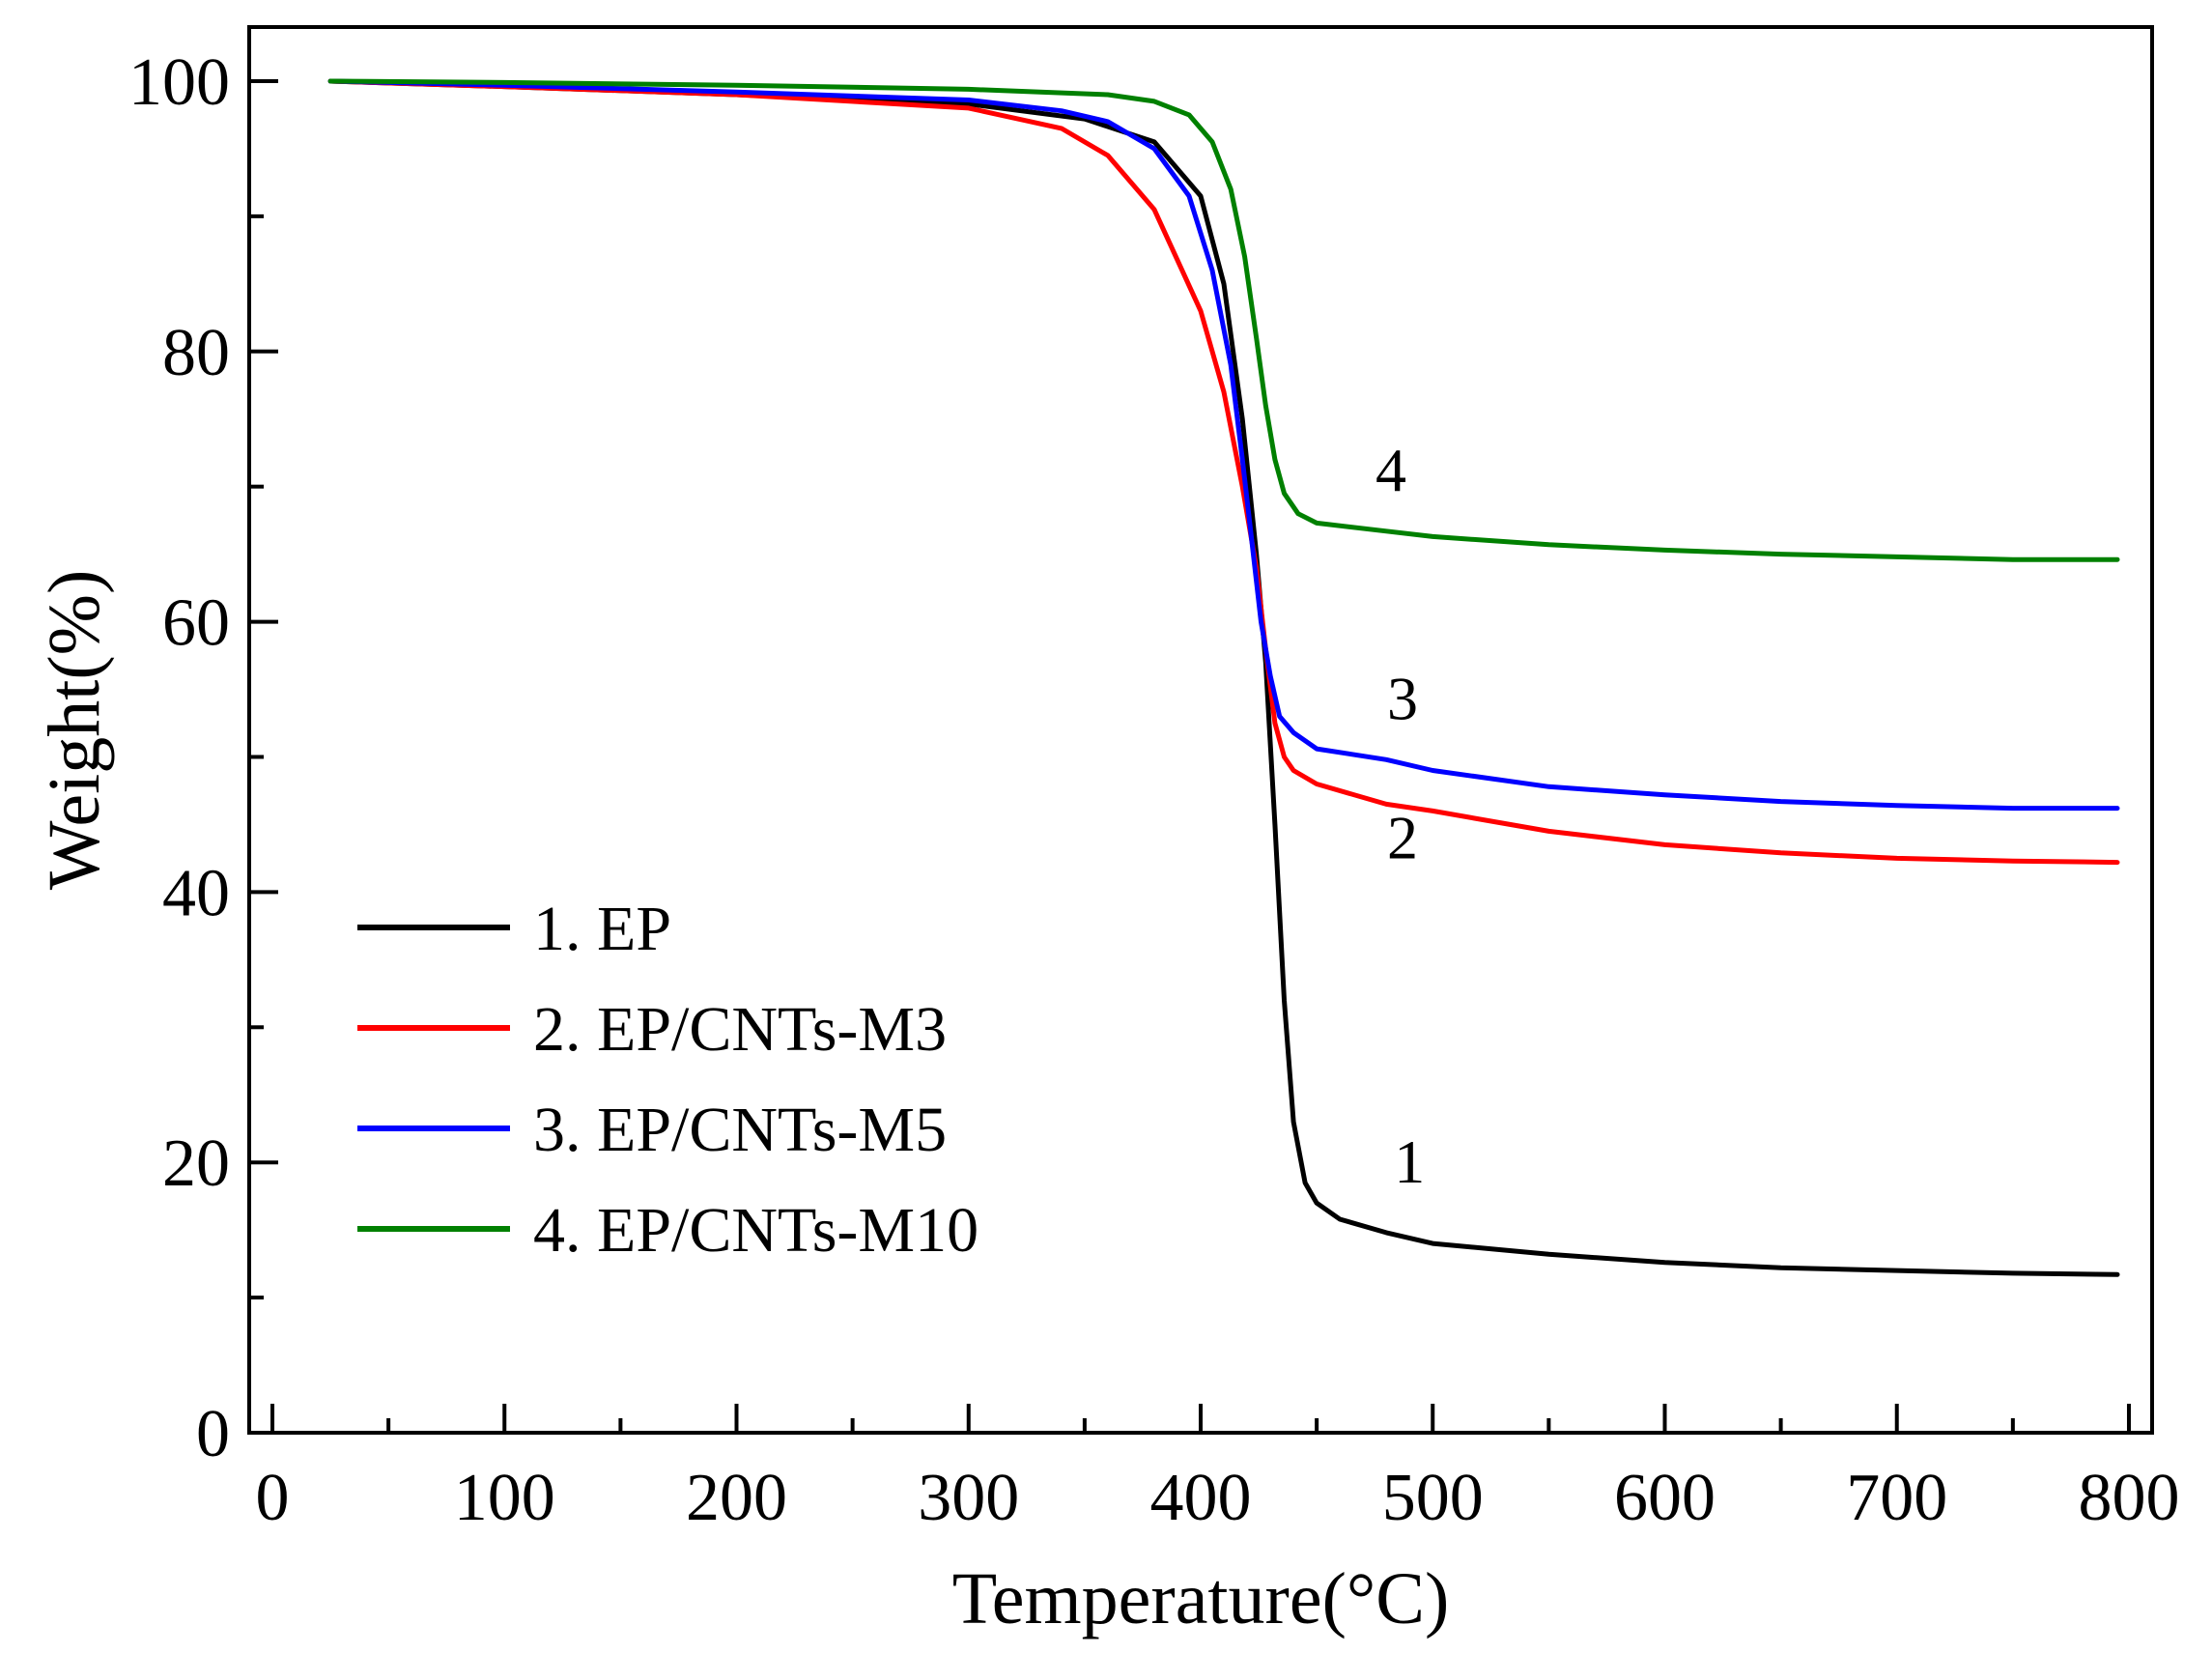 Image resolution: width=2212 pixels, height=1653 pixels. What do you see at coordinates (1402, 837) in the screenshot?
I see `curve-label-2: 2` at bounding box center [1402, 837].